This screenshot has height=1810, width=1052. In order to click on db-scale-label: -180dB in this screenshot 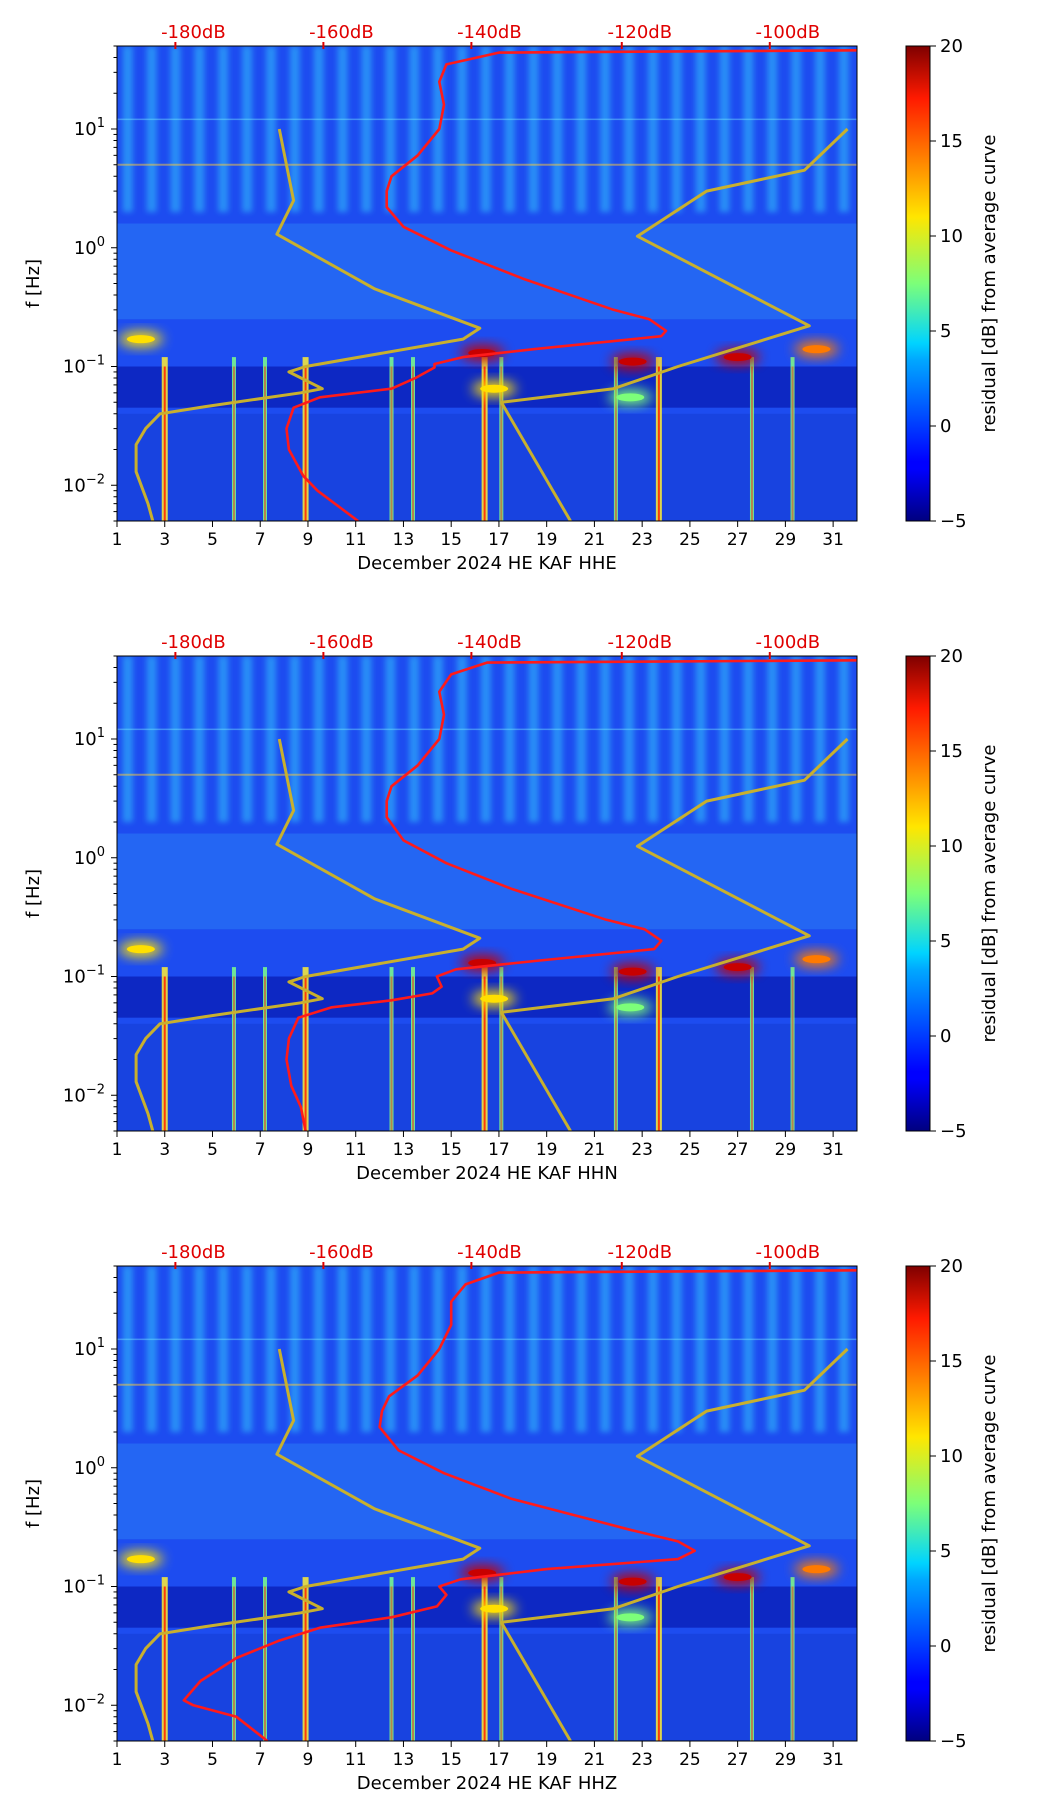, I will do `click(193, 642)`.